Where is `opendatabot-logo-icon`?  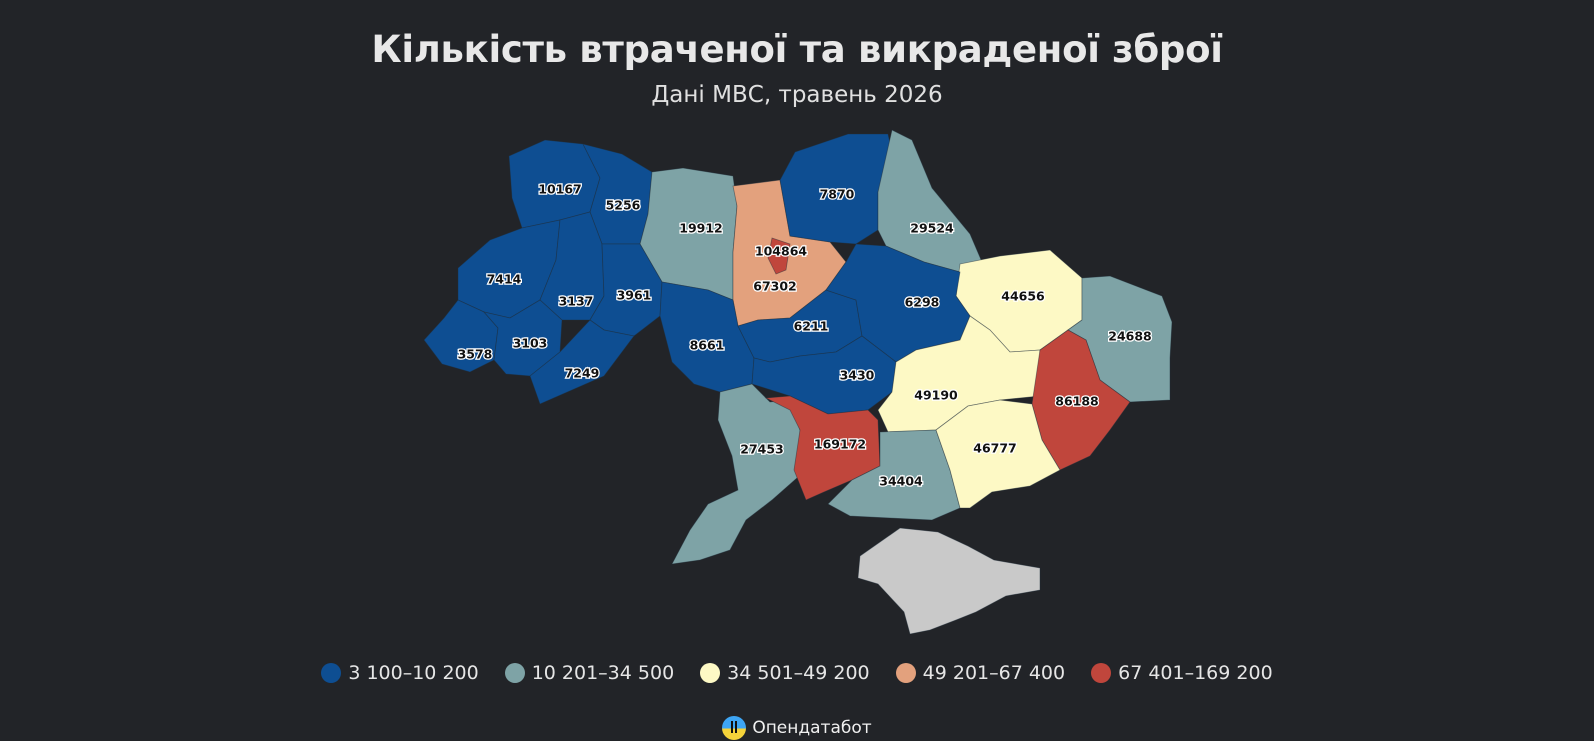 opendatabot-logo-icon is located at coordinates (734, 728).